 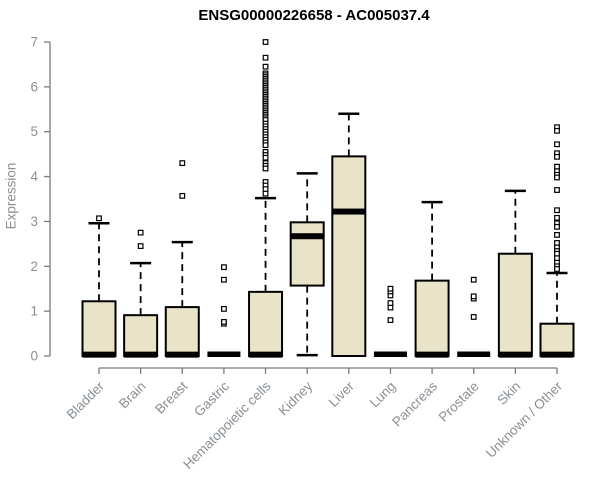 I want to click on boxplot-skin, so click(x=515, y=273).